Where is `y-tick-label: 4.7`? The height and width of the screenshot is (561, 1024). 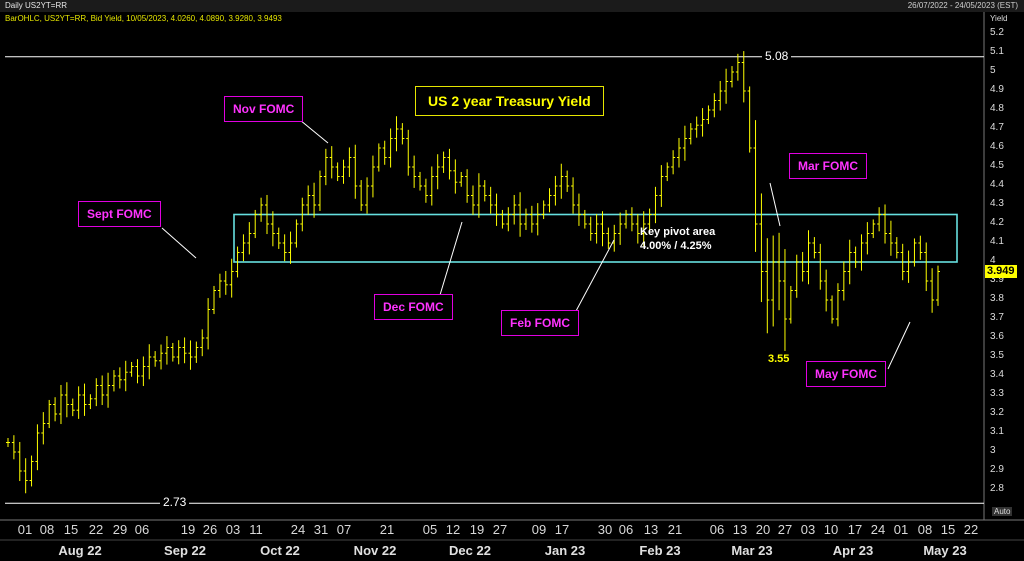 y-tick-label: 4.7 is located at coordinates (997, 127).